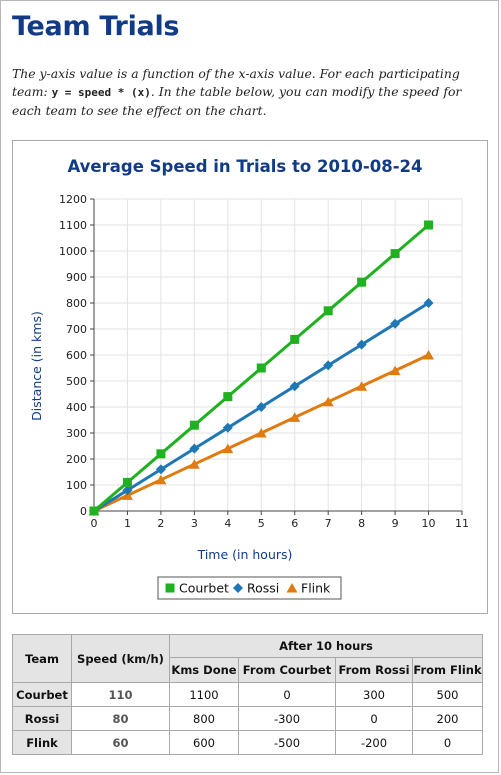 This screenshot has width=501, height=775. I want to click on from-flink-cell: 200, so click(447, 718).